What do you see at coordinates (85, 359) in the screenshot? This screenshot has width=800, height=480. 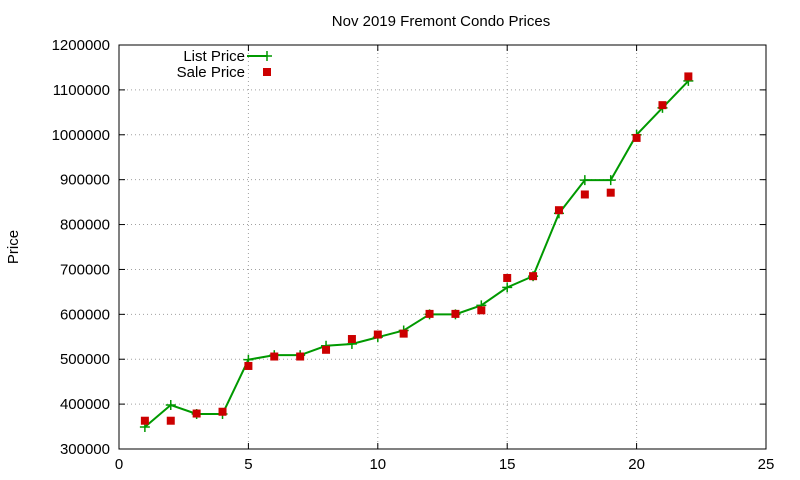 I see `y-tick-label: 500000` at bounding box center [85, 359].